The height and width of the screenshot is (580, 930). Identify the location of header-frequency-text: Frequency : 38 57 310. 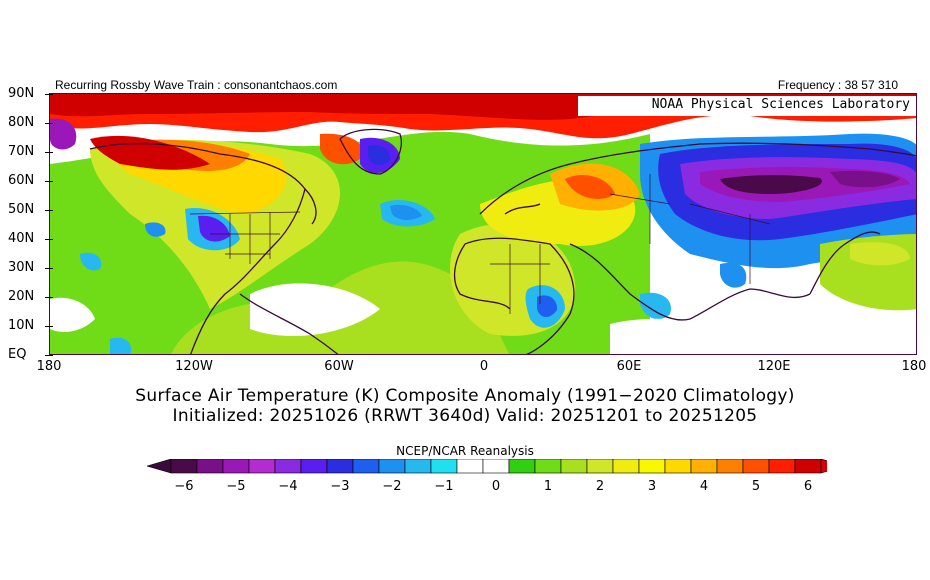
(837, 85).